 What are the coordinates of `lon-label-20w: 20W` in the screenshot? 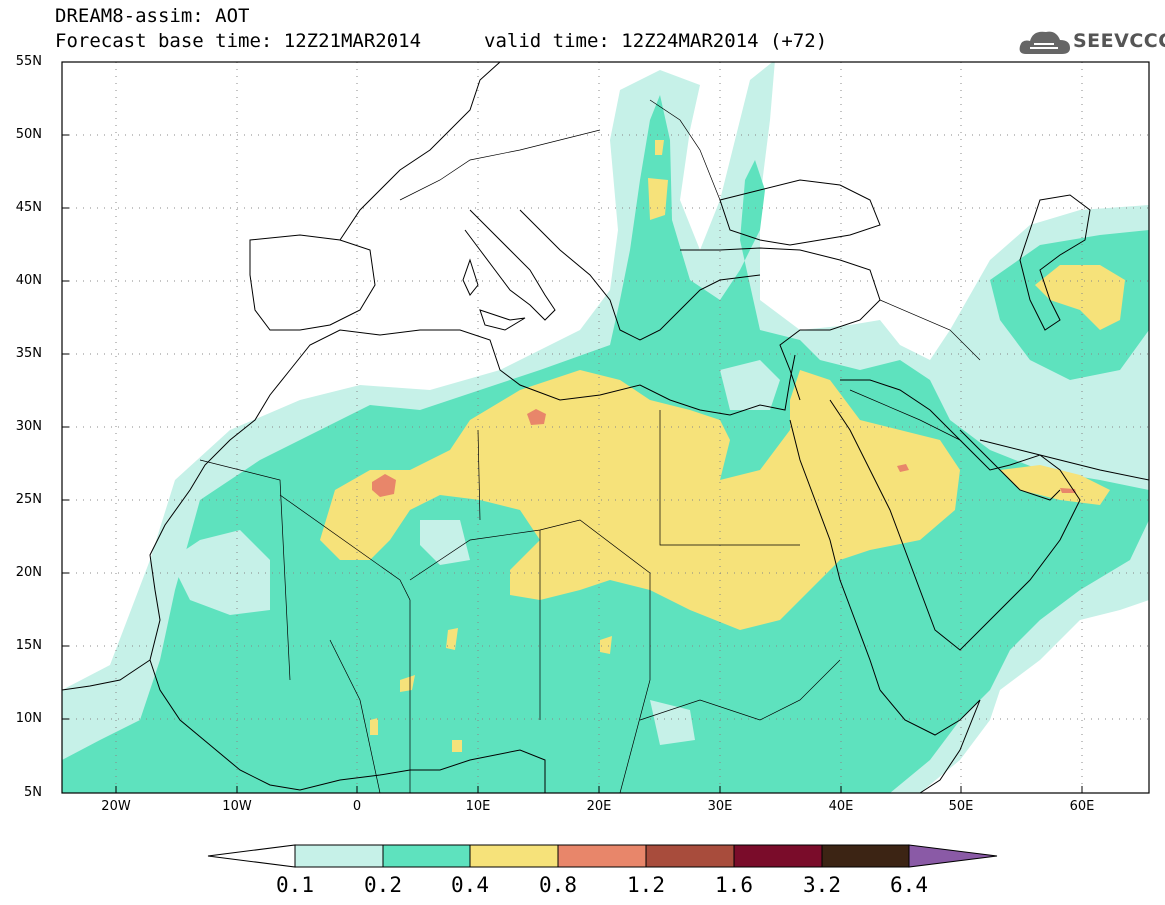 It's located at (116, 806).